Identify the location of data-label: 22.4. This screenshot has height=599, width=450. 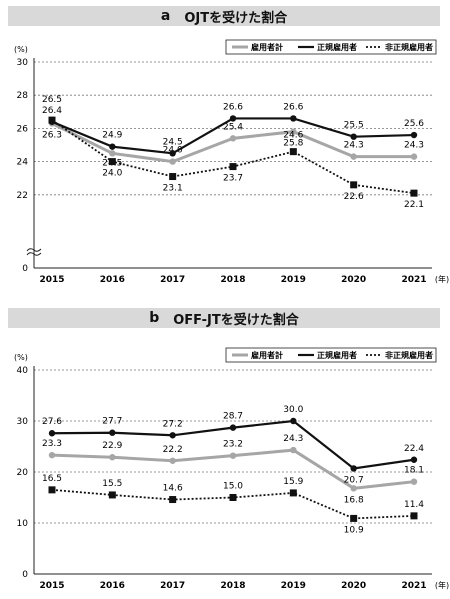
(414, 449).